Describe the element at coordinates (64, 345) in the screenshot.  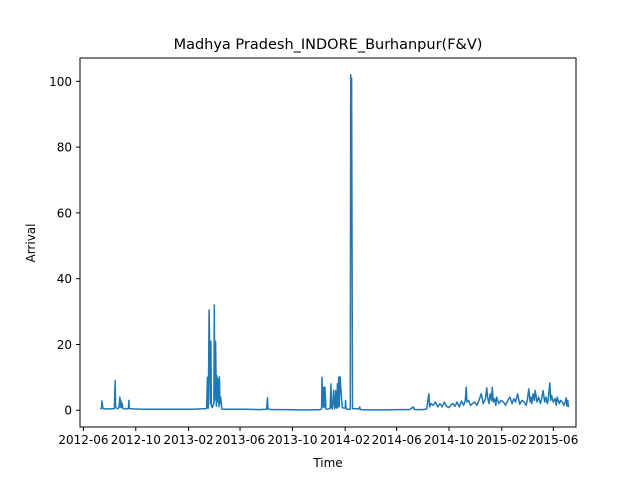
I see `y-tick-label: 20` at that location.